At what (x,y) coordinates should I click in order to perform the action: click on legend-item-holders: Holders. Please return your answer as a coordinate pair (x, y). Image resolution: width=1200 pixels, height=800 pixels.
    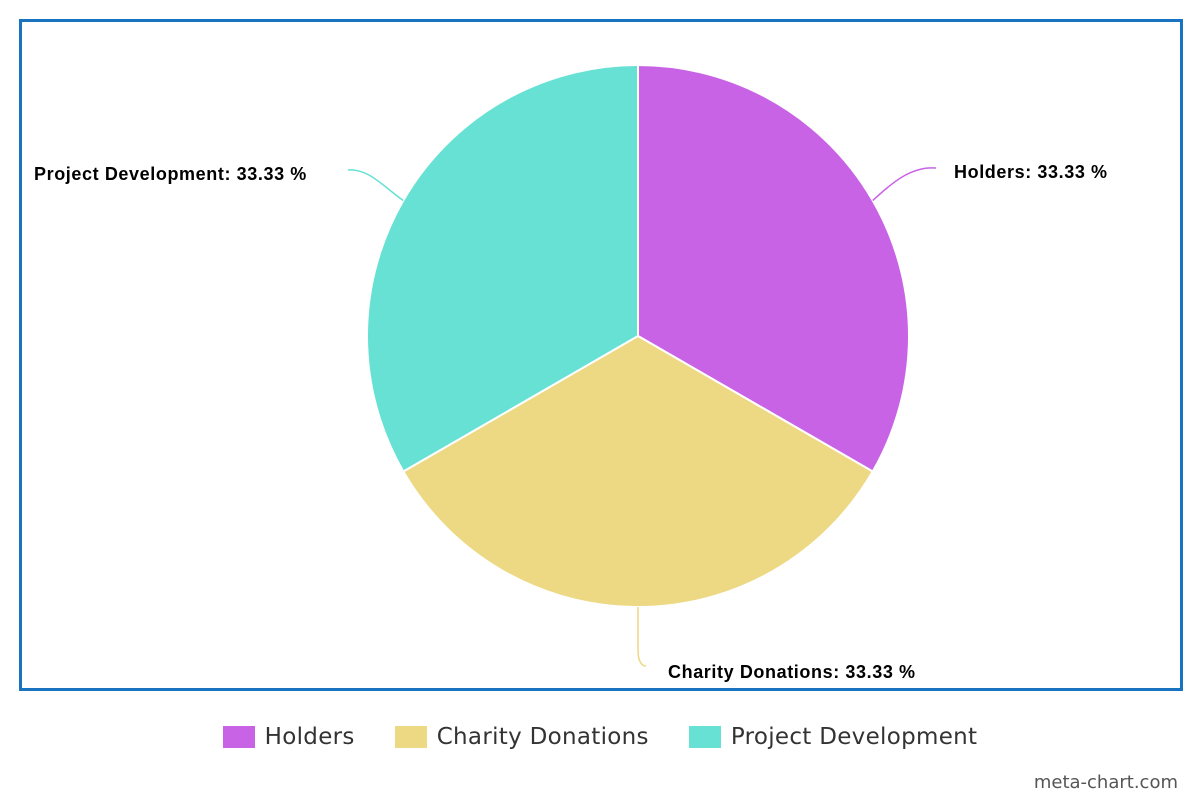
    Looking at the image, I should click on (288, 737).